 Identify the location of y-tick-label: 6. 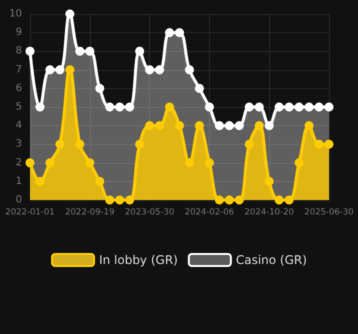
(19, 88).